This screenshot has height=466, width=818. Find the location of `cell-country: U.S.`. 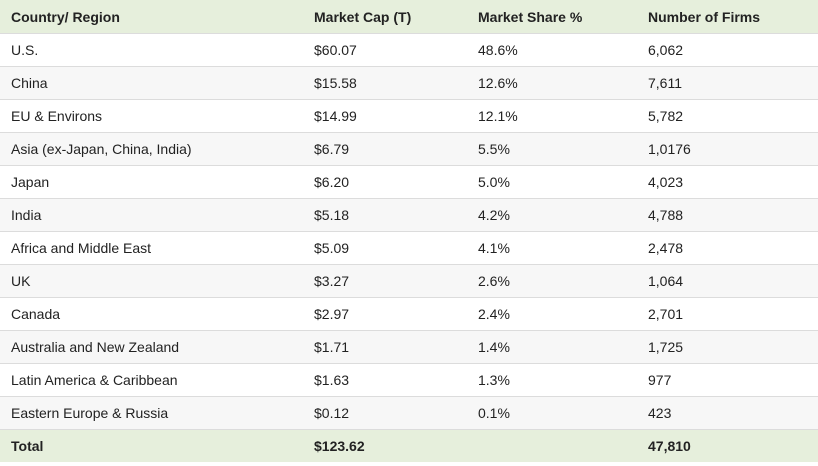

cell-country: U.S. is located at coordinates (151, 50).